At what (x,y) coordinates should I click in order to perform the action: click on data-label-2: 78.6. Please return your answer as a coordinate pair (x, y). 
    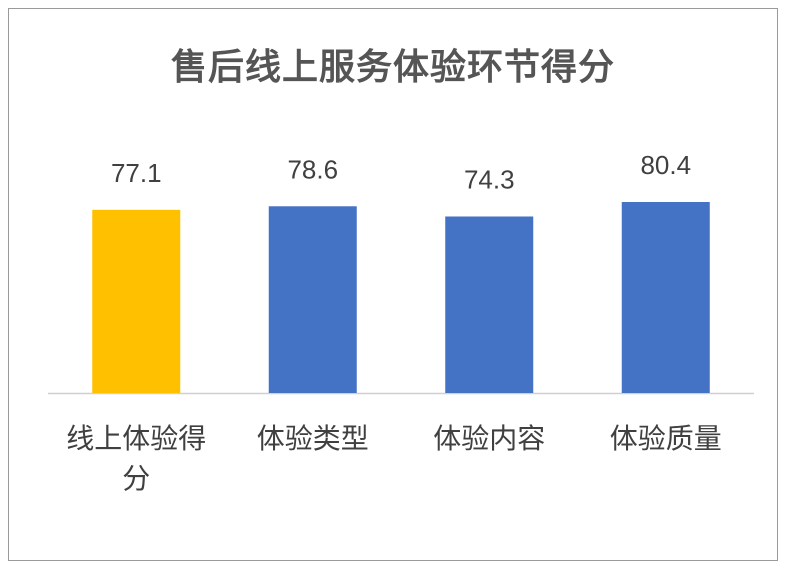
    Looking at the image, I should click on (312, 169).